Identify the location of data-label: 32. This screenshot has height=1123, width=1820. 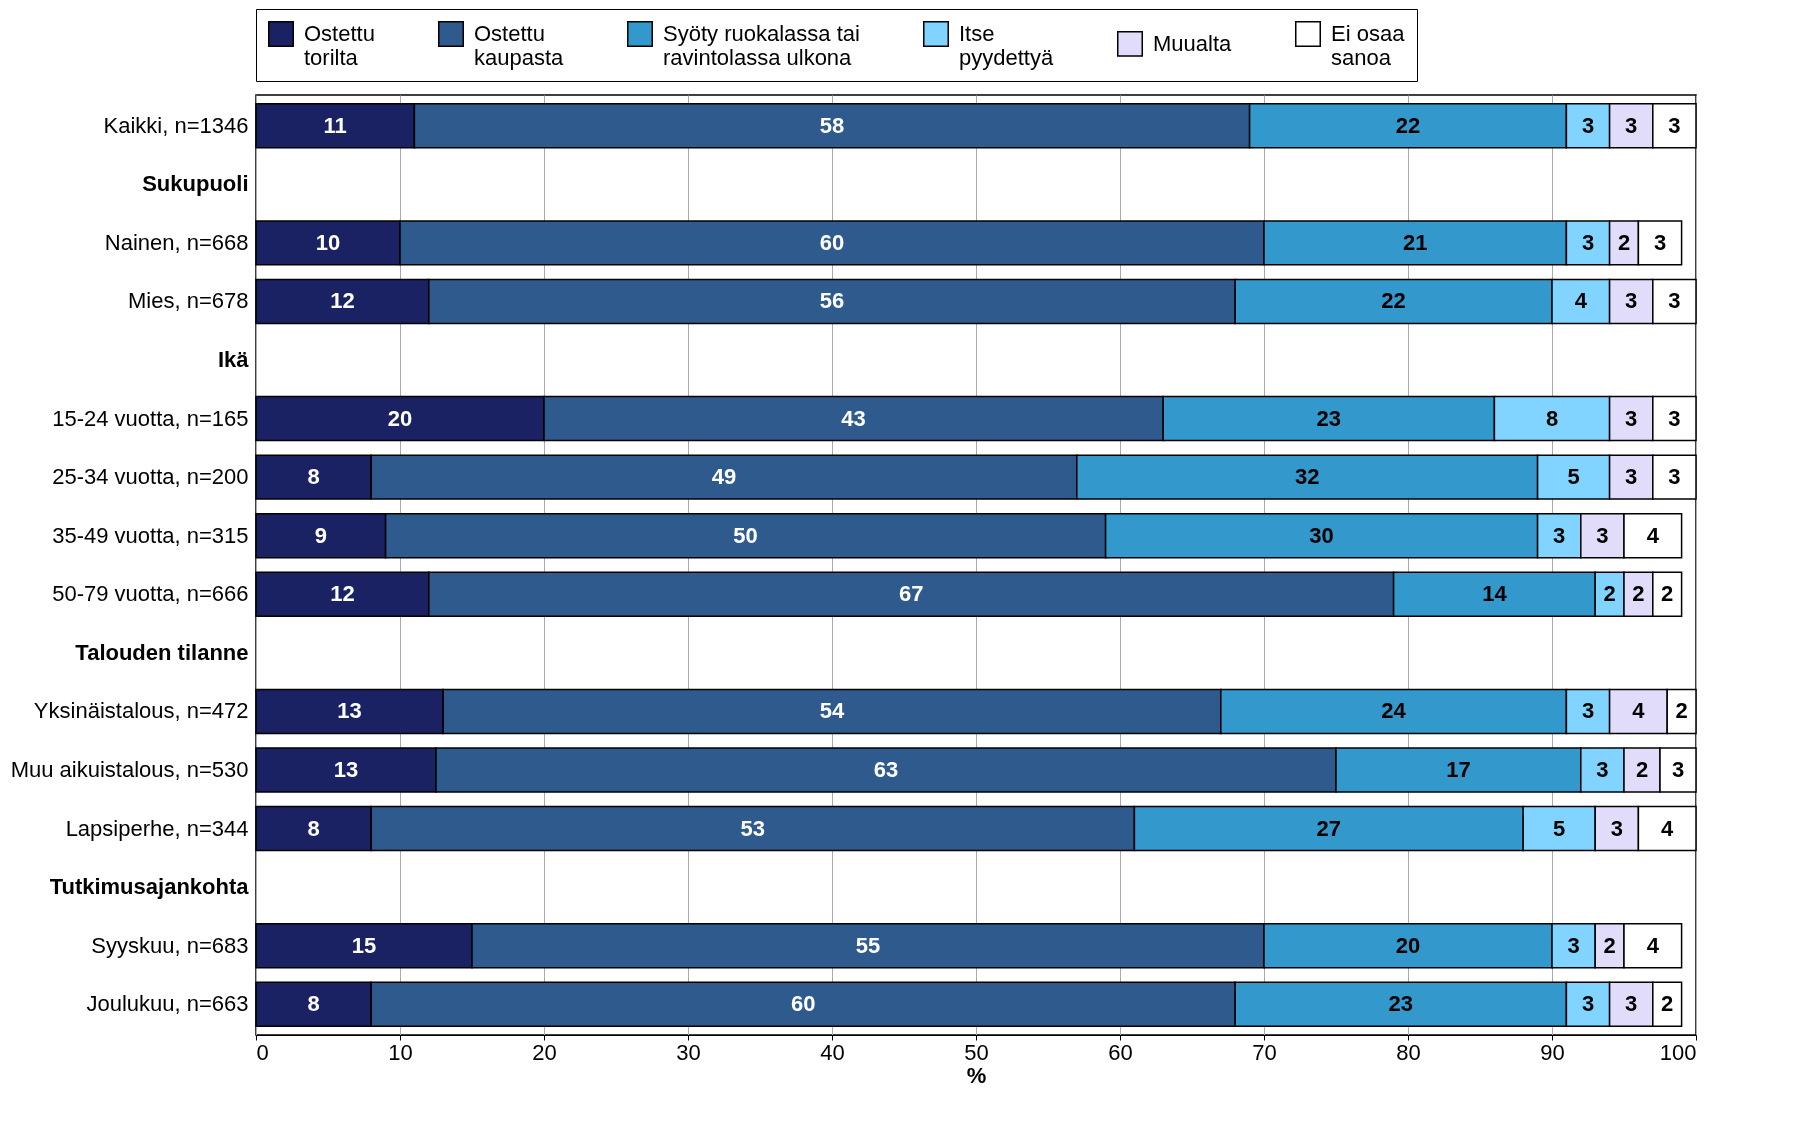
(1307, 477).